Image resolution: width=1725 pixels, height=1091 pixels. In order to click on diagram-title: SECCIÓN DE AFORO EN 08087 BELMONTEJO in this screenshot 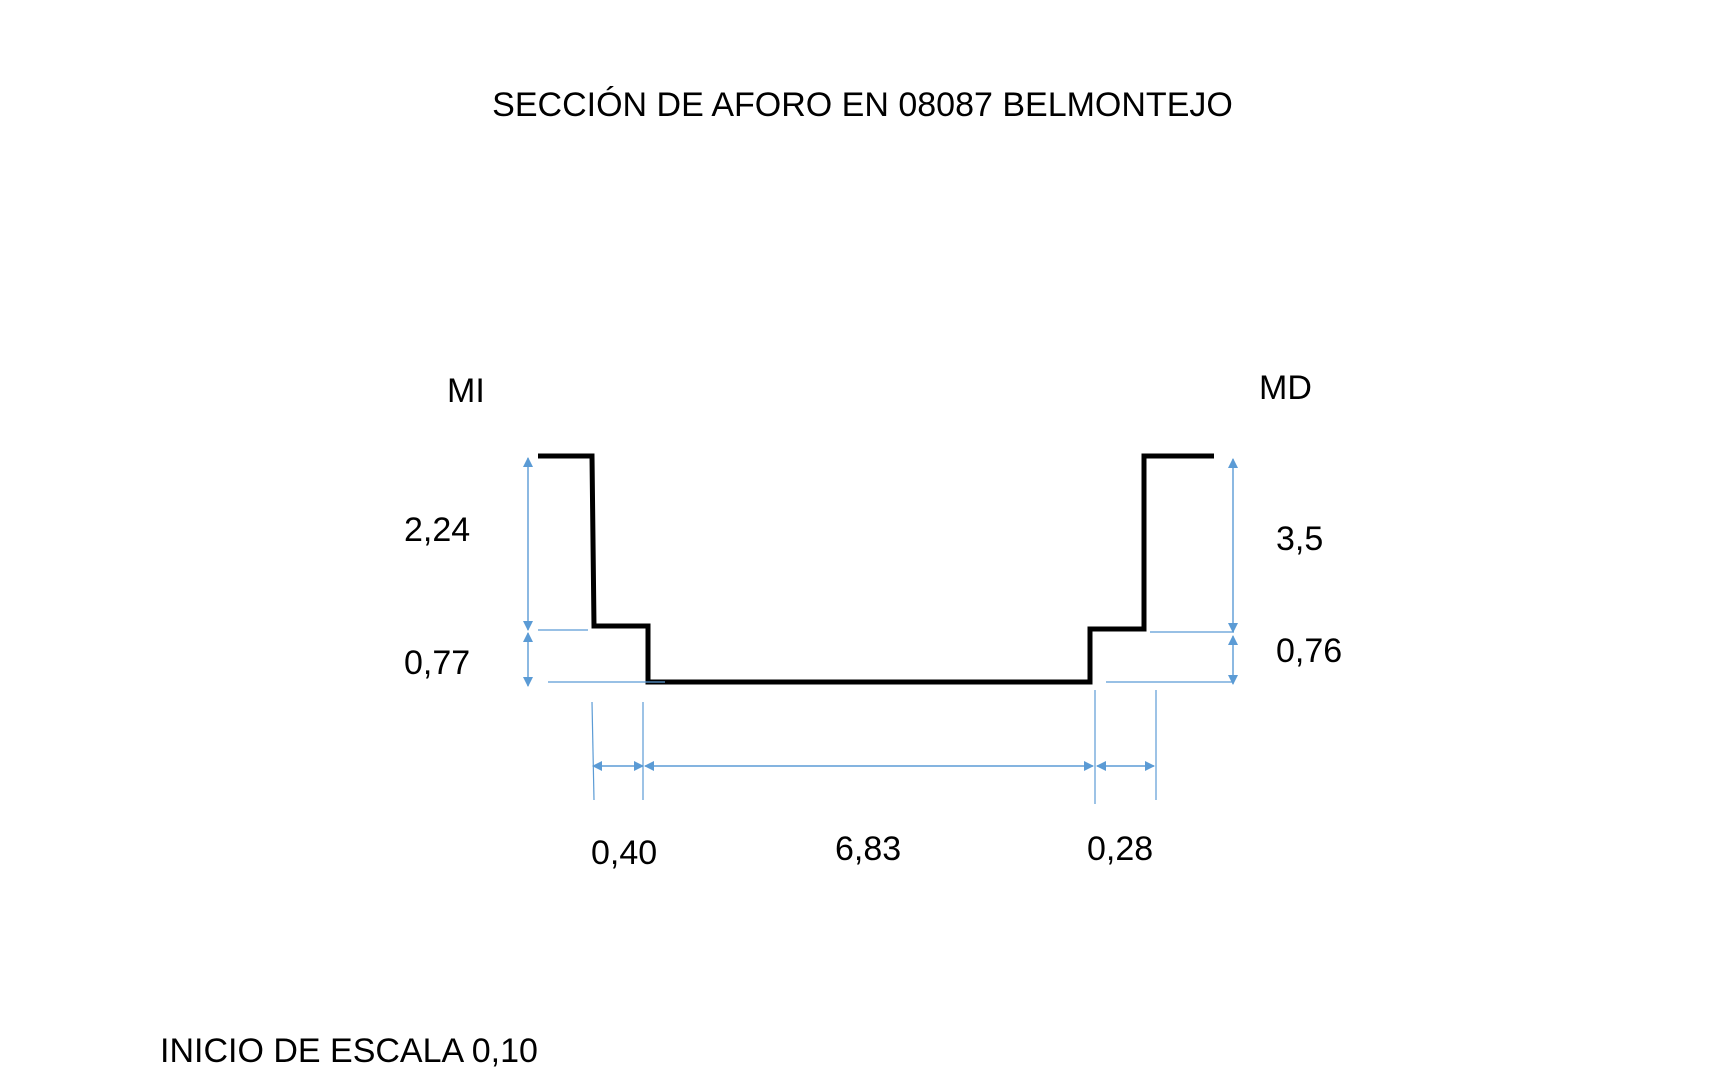, I will do `click(862, 105)`.